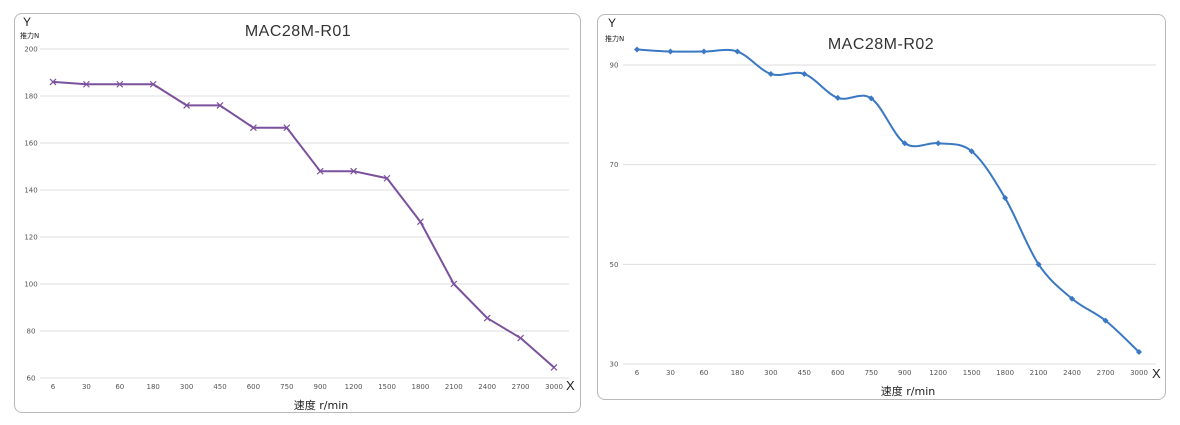  What do you see at coordinates (321, 405) in the screenshot?
I see `chart-1-x-axis-label: 速度 r/min` at bounding box center [321, 405].